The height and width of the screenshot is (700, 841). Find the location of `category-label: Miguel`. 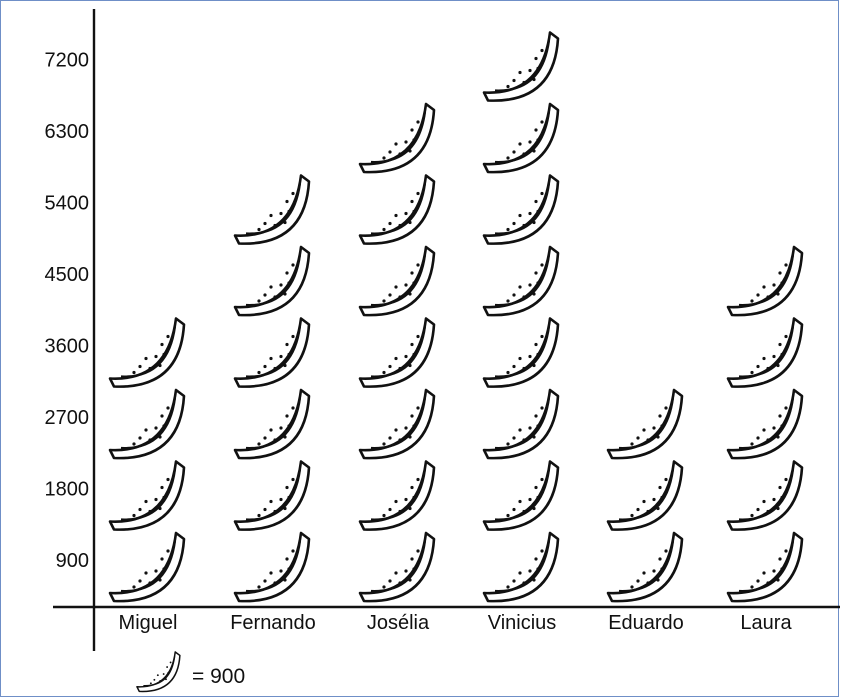

category-label: Miguel is located at coordinates (148, 623).